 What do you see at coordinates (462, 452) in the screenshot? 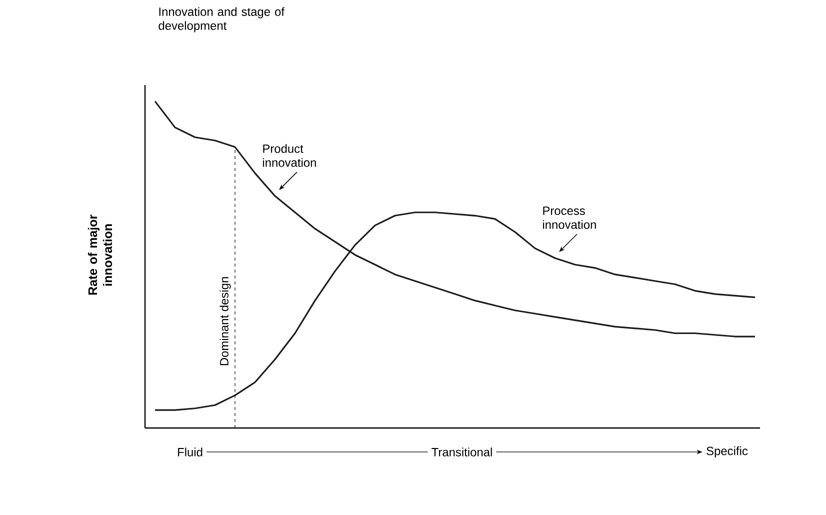
I see `x-axis-title: Transitional` at bounding box center [462, 452].